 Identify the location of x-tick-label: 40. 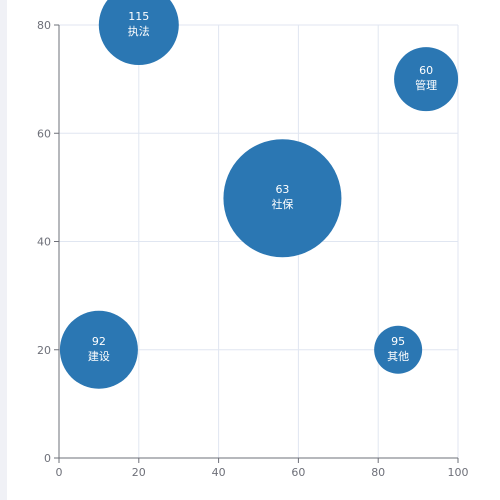
(219, 472).